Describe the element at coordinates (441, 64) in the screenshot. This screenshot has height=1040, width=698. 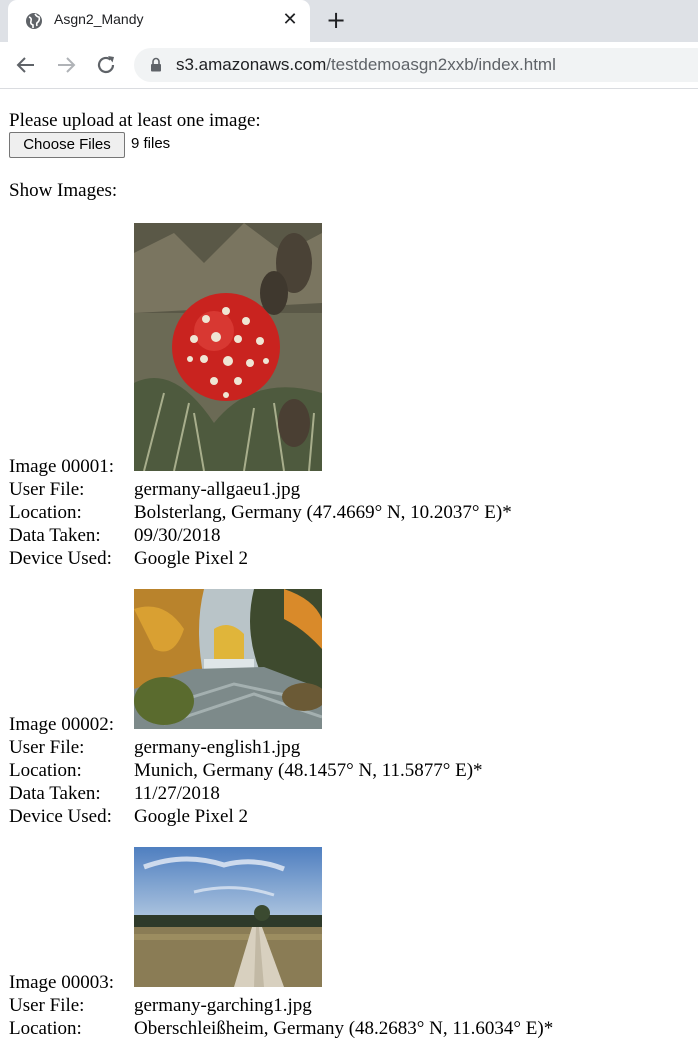
I see `url-path: /testdemoasgn2xxb/index.html` at that location.